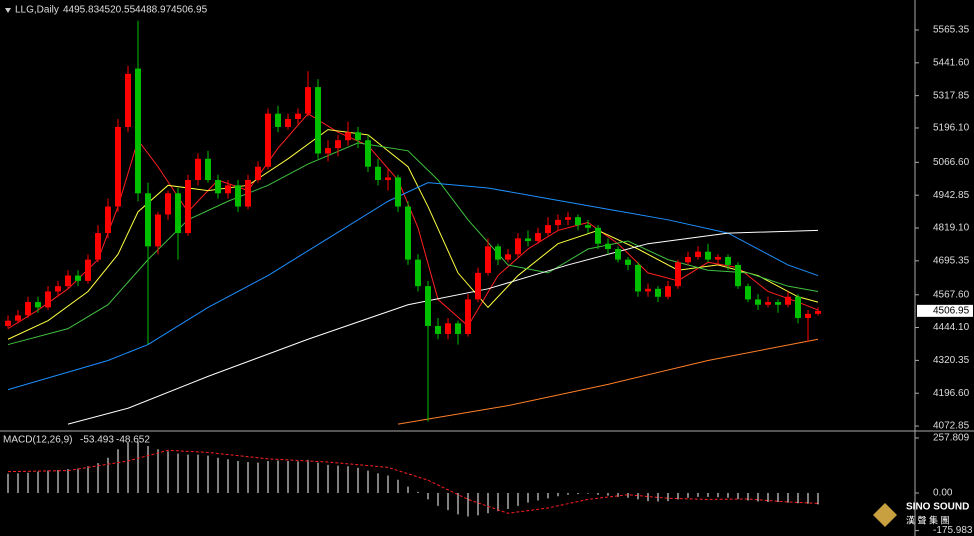 This screenshot has width=974, height=536. Describe the element at coordinates (951, 393) in the screenshot. I see `y-tick-label: 4196.60` at that location.